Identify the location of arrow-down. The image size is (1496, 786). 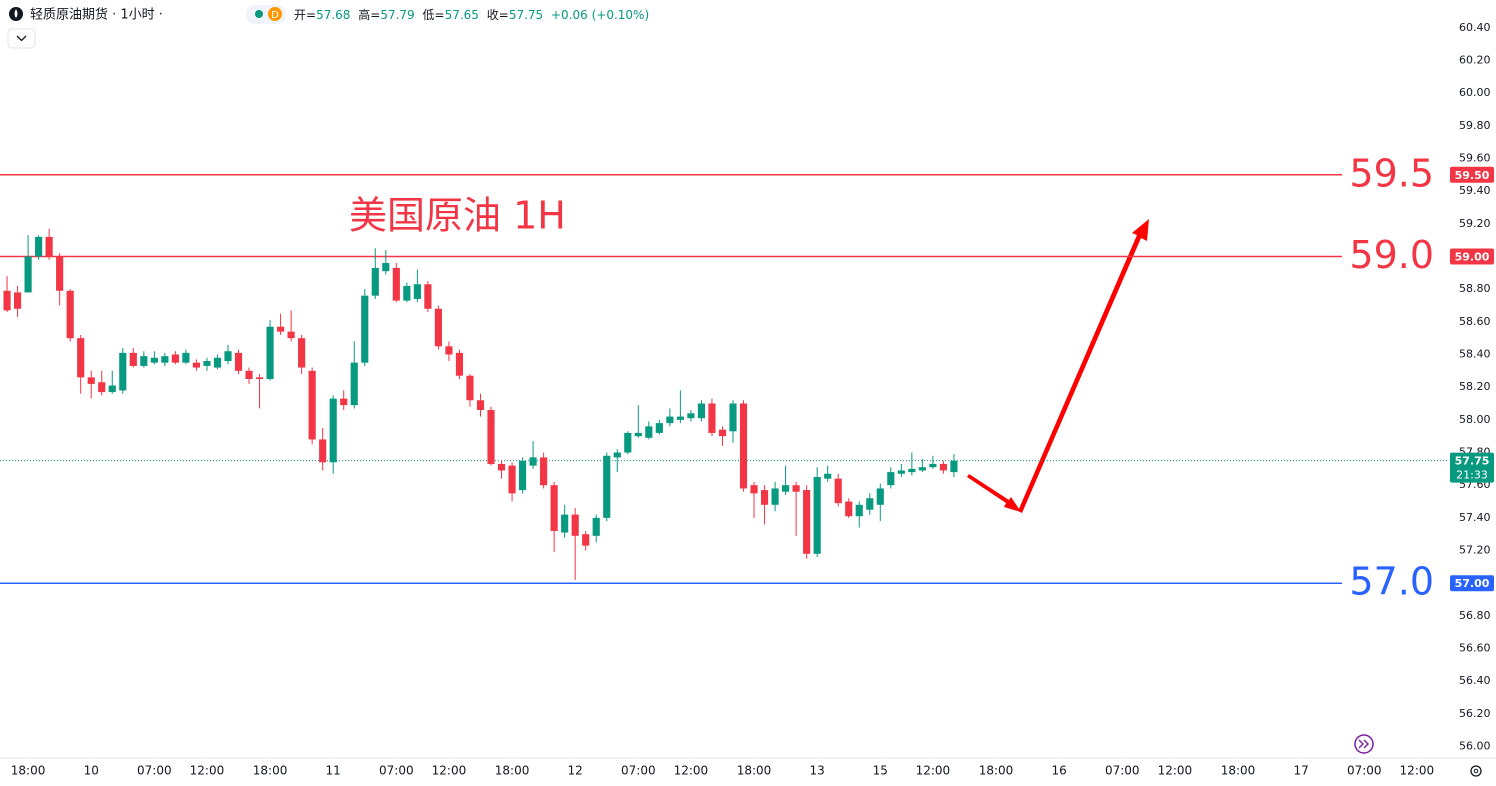
(994, 493).